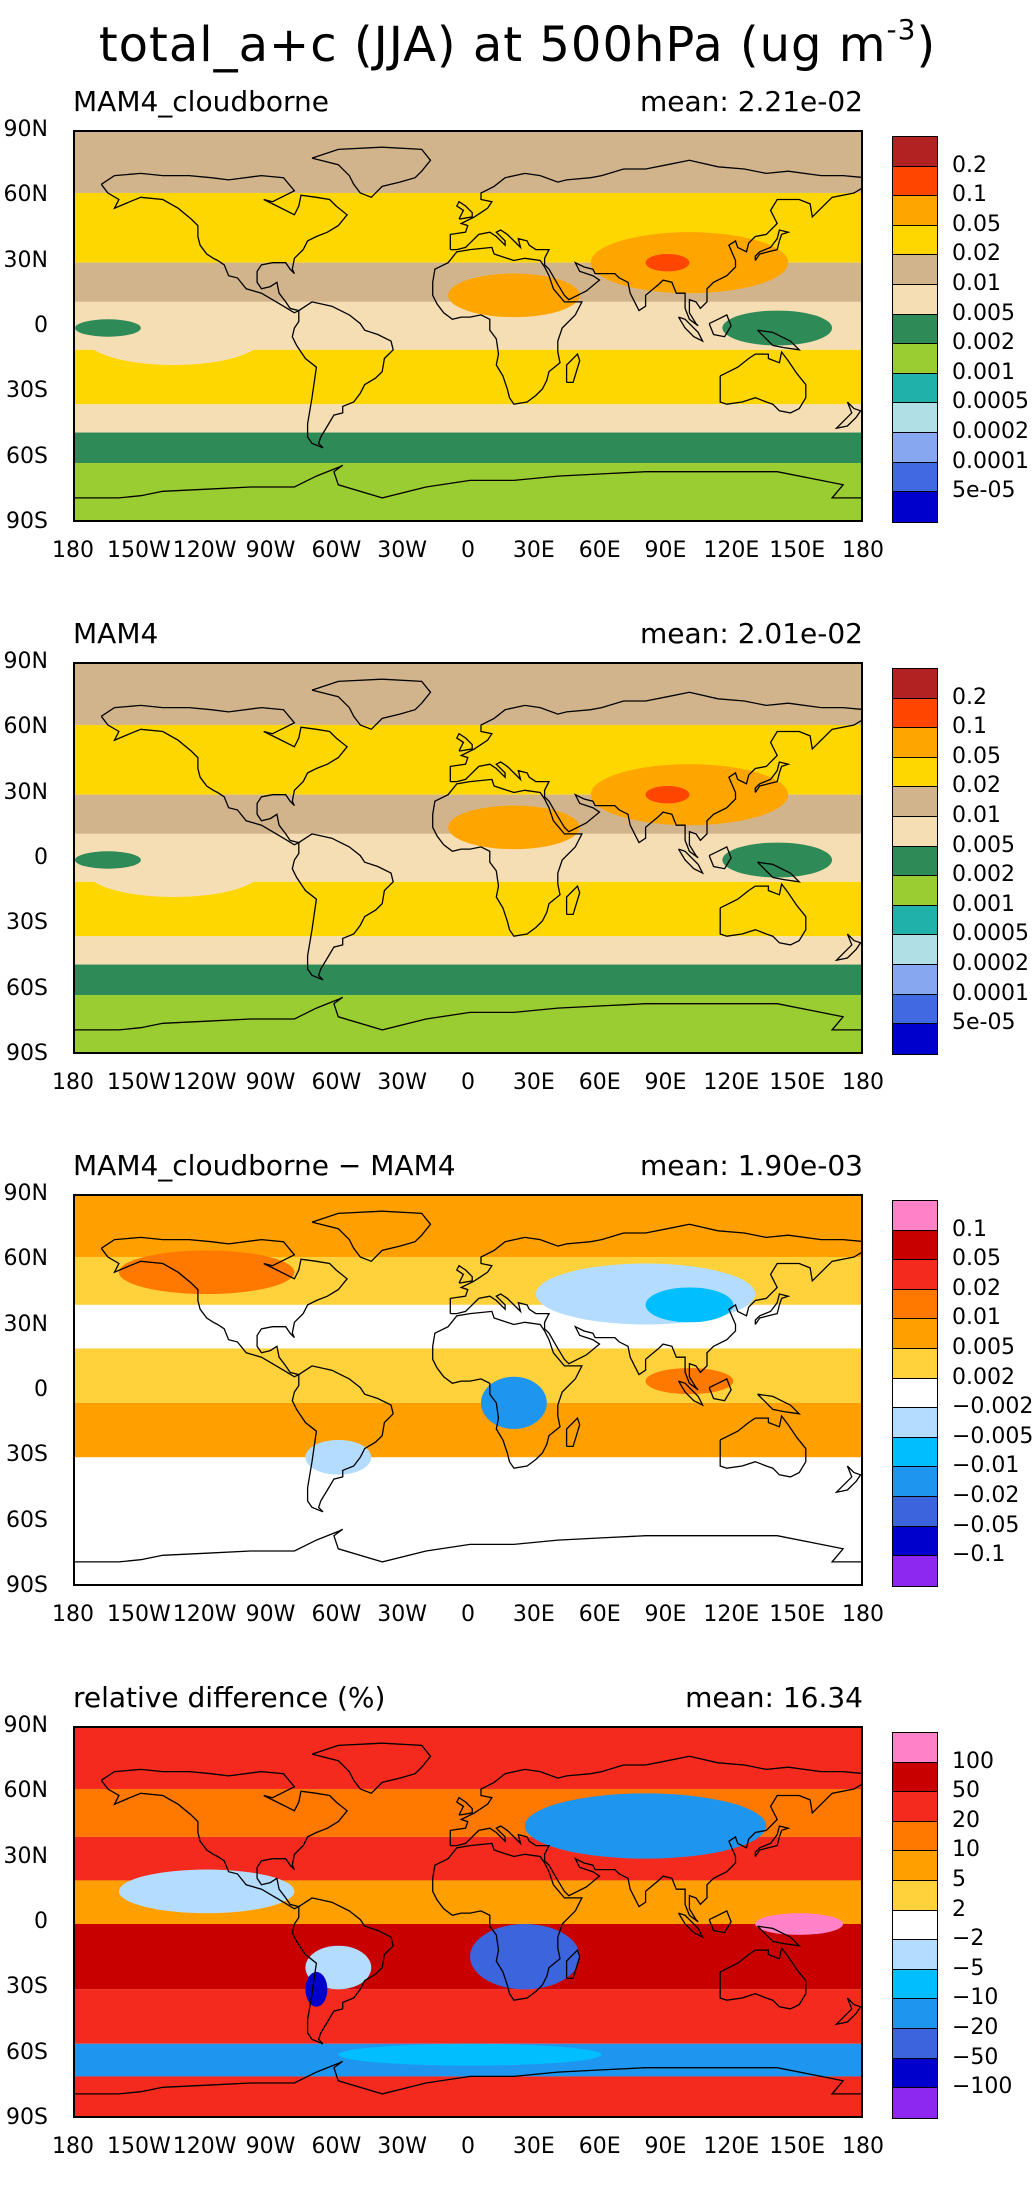 This screenshot has width=1035, height=2210. I want to click on lon-tick-label: 150W, so click(138, 2146).